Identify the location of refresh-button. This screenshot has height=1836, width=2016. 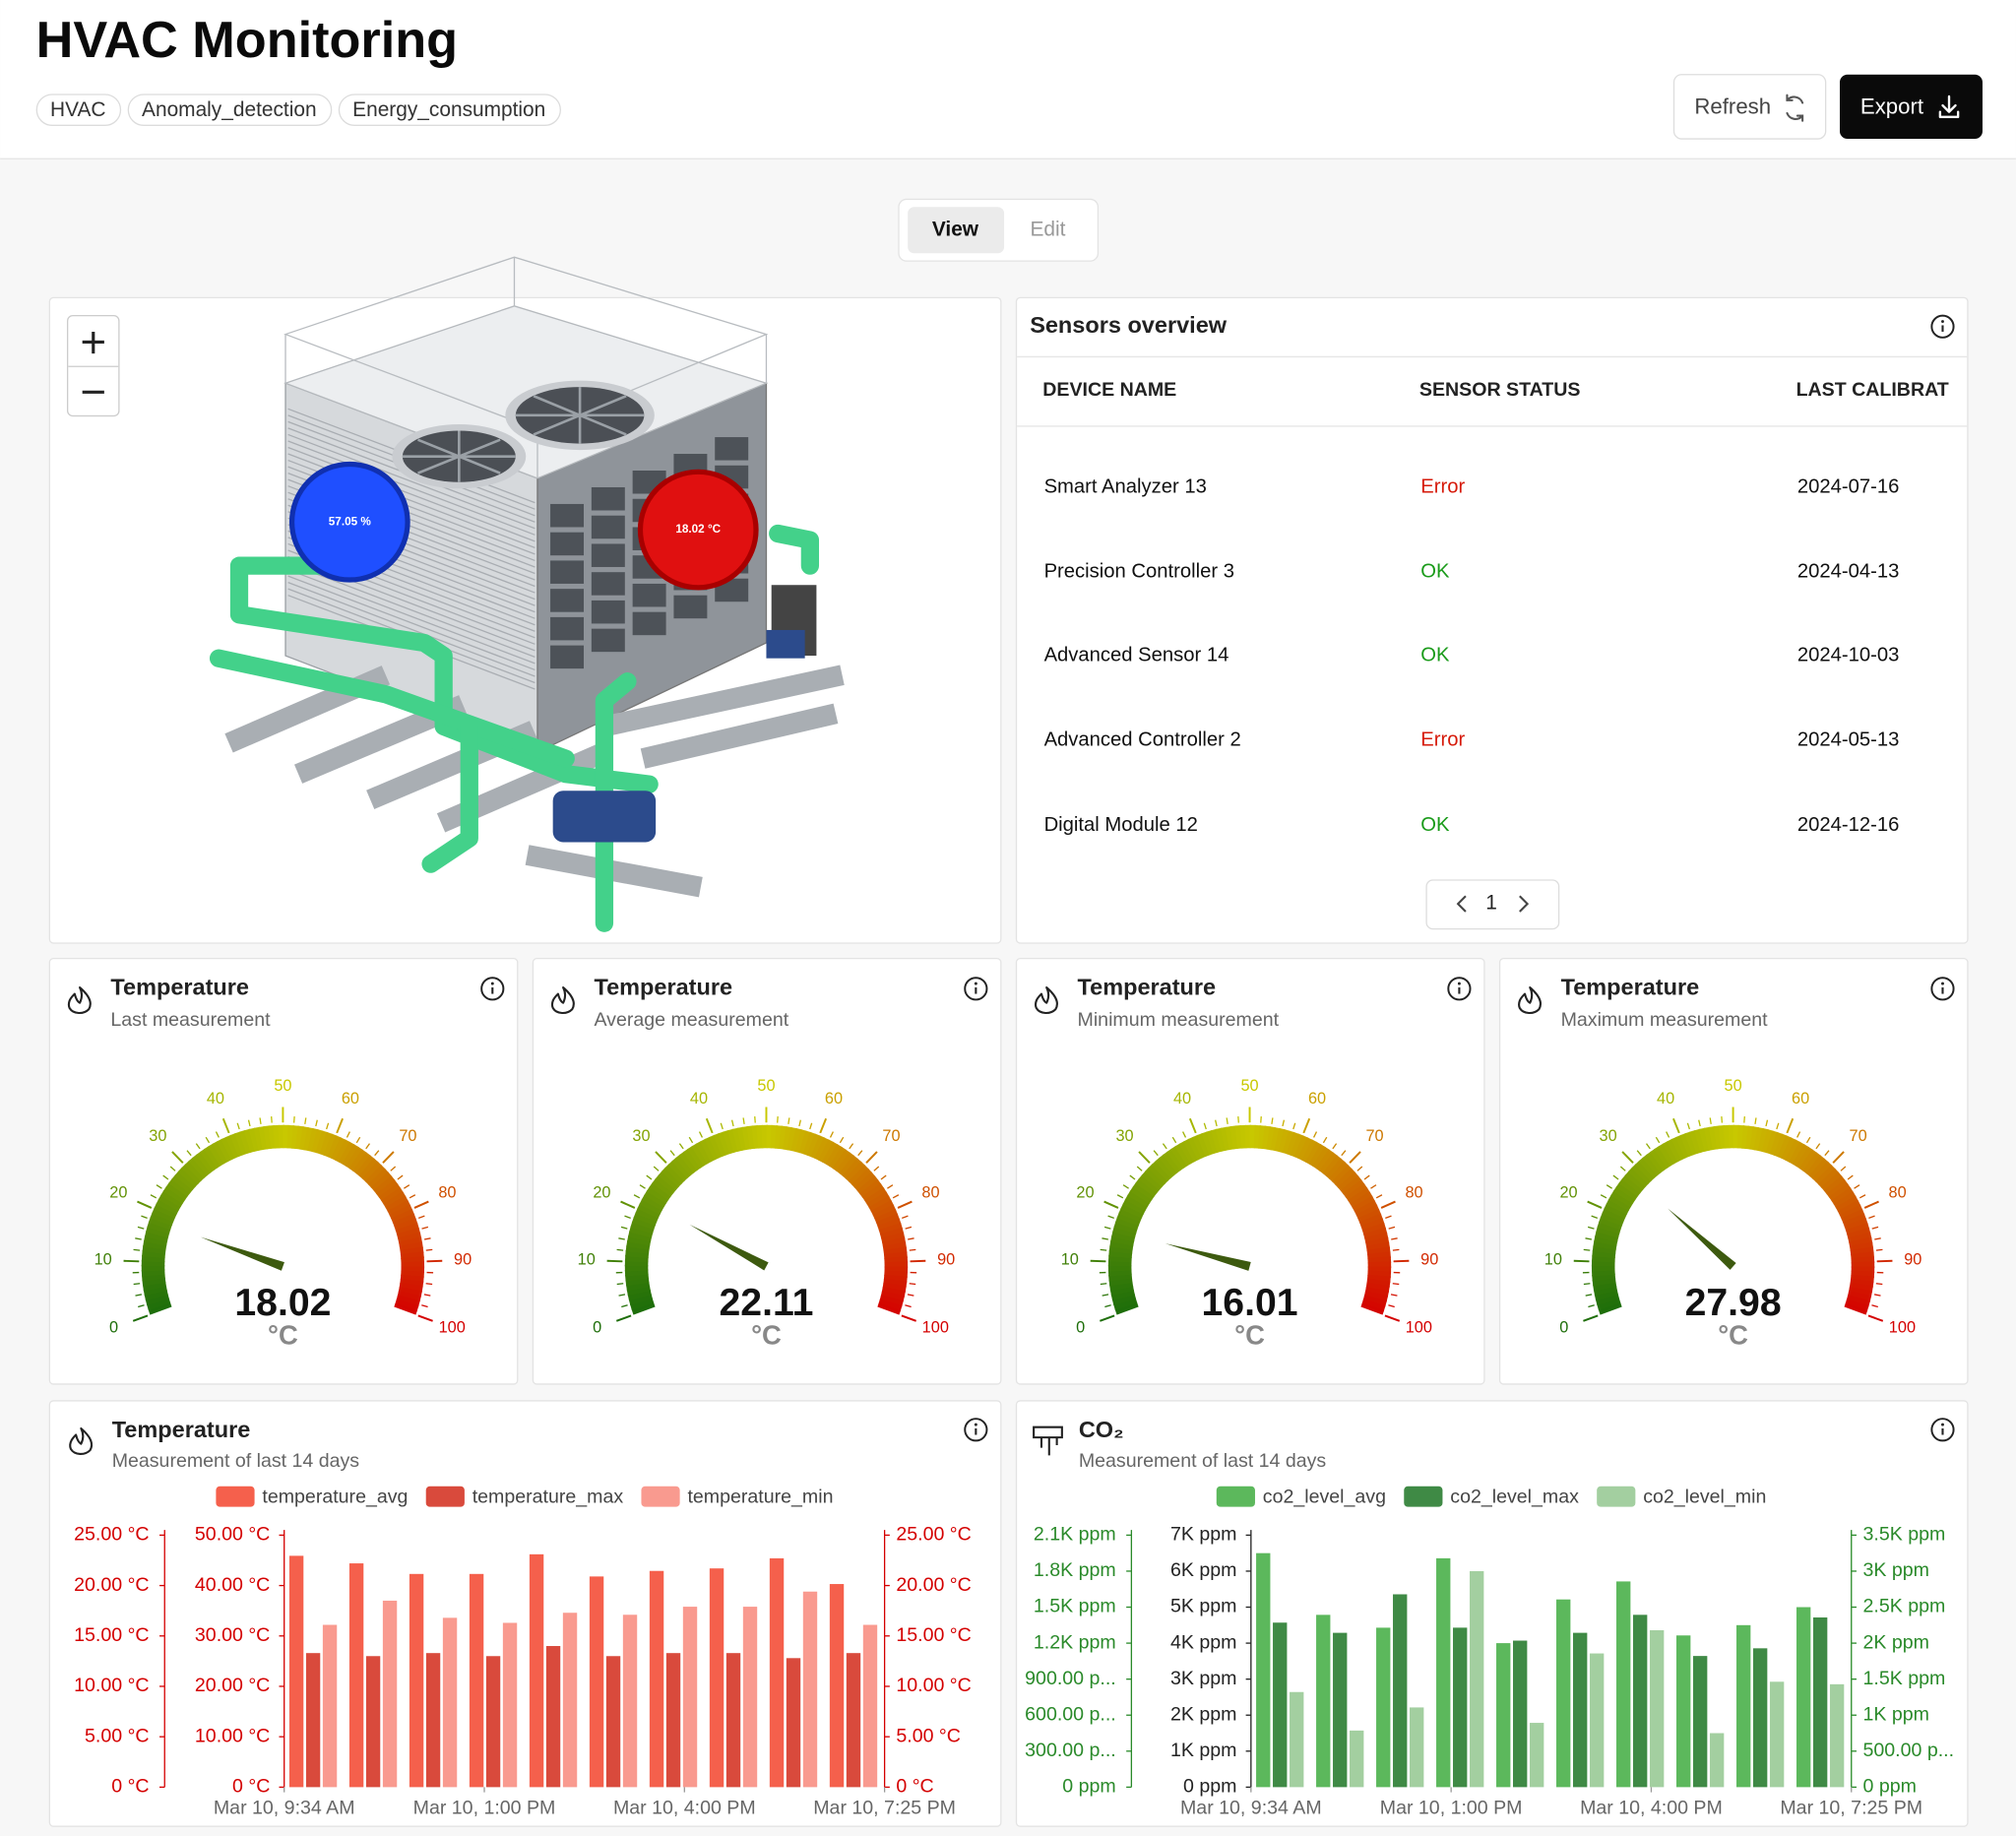
(1749, 107).